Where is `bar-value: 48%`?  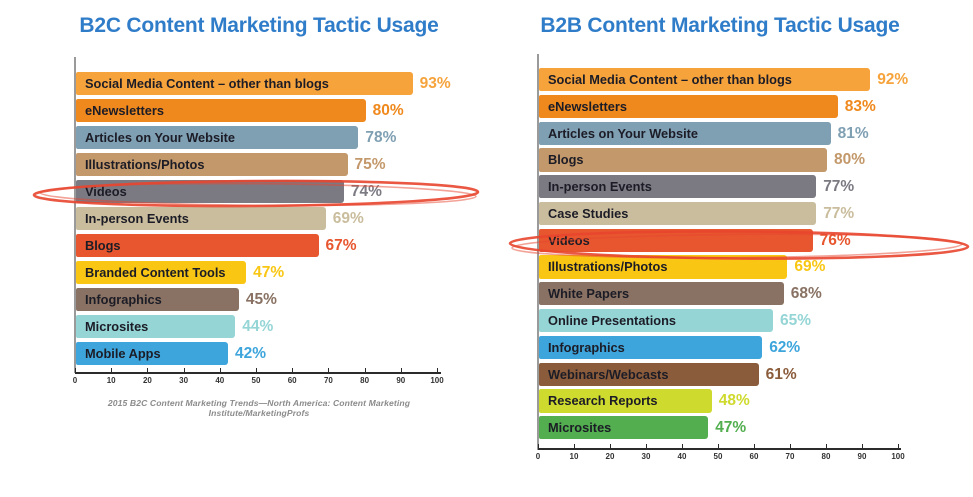
bar-value: 48% is located at coordinates (734, 401).